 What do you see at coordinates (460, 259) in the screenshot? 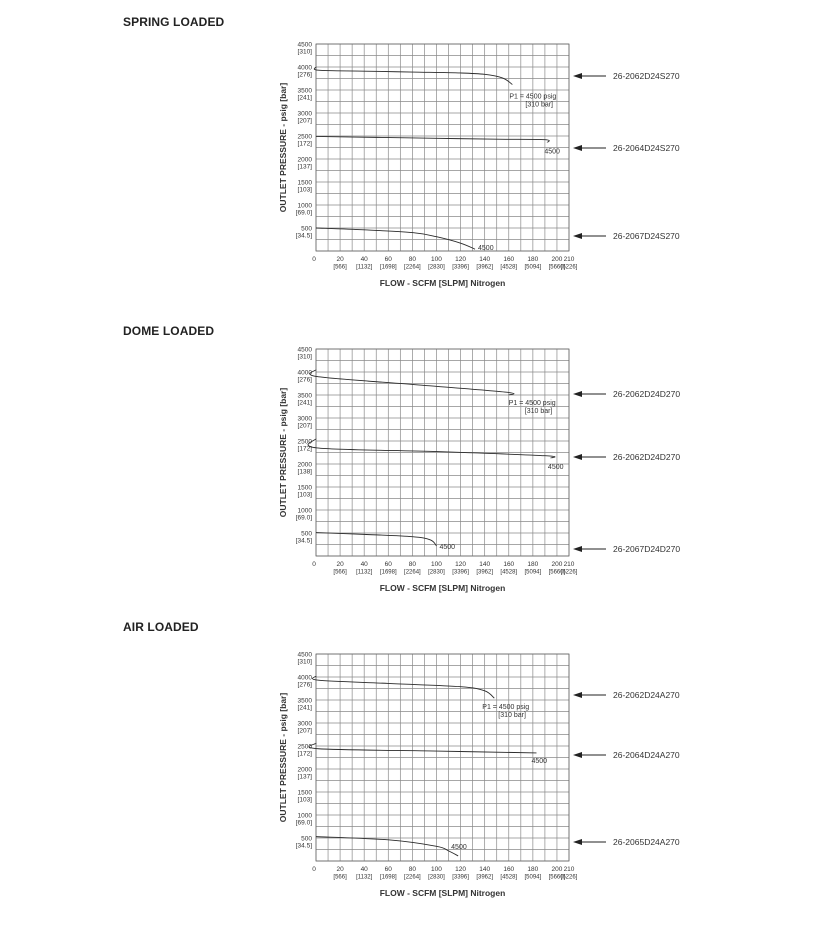
I see `x-tick-label: 120` at bounding box center [460, 259].